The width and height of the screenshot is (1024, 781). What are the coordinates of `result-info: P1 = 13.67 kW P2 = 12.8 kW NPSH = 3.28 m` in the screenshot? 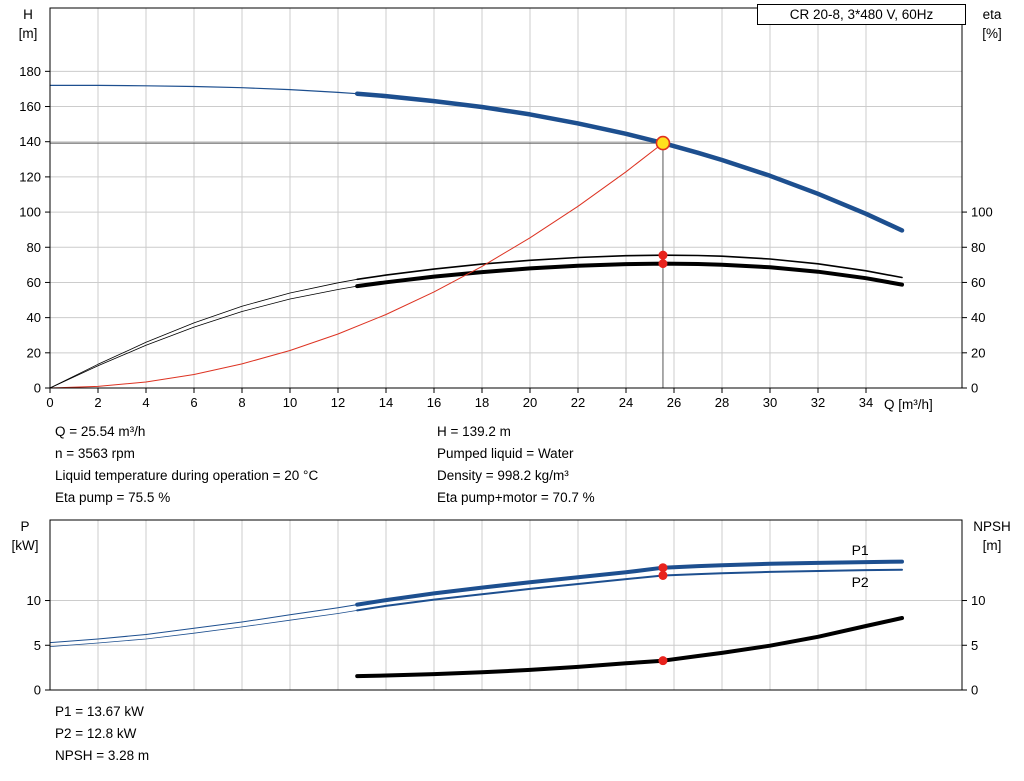 It's located at (102, 734).